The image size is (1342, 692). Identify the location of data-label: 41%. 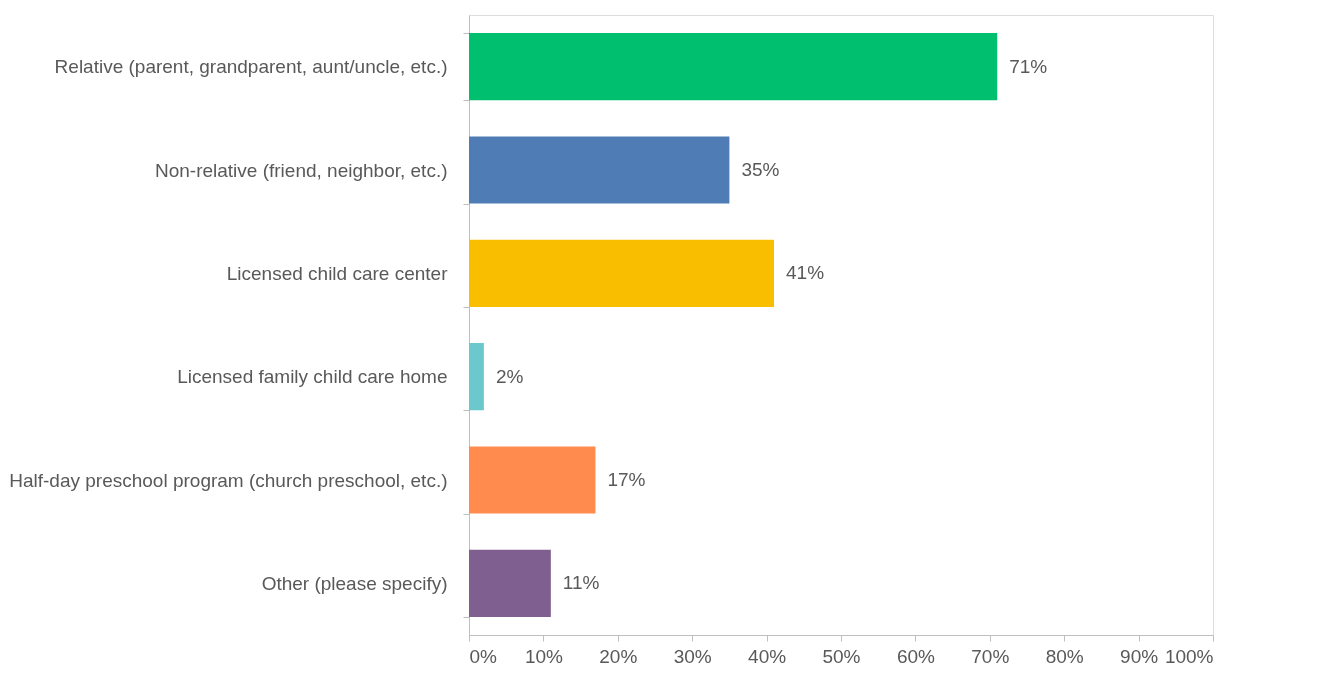
(805, 273).